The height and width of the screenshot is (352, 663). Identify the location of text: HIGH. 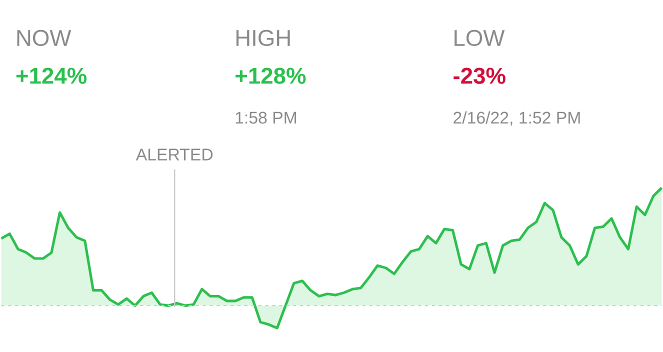
(263, 38).